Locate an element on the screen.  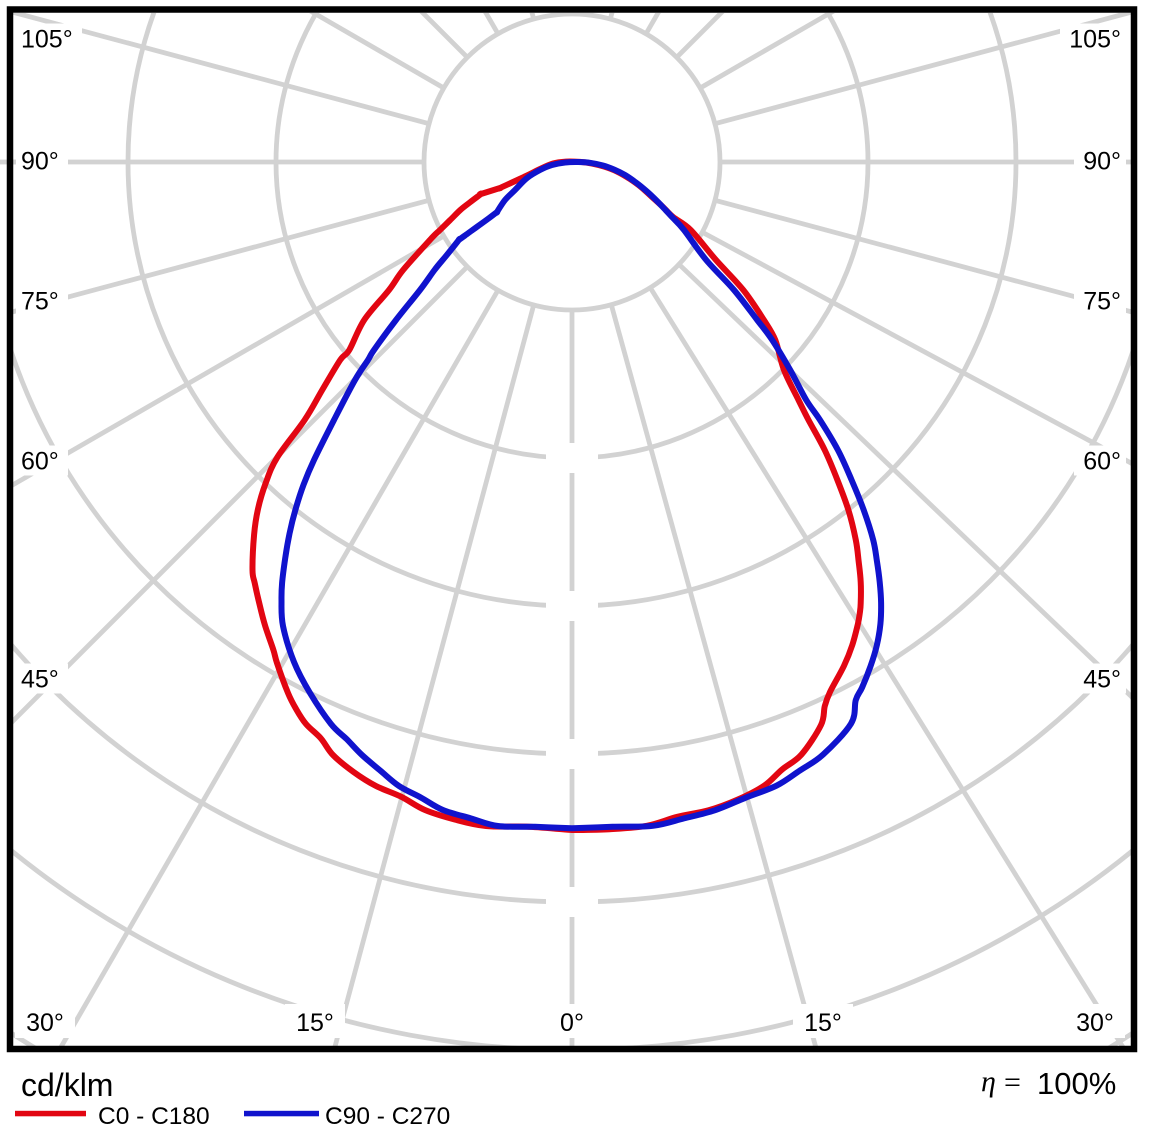
svg-text: η is located at coordinates (988, 1081).